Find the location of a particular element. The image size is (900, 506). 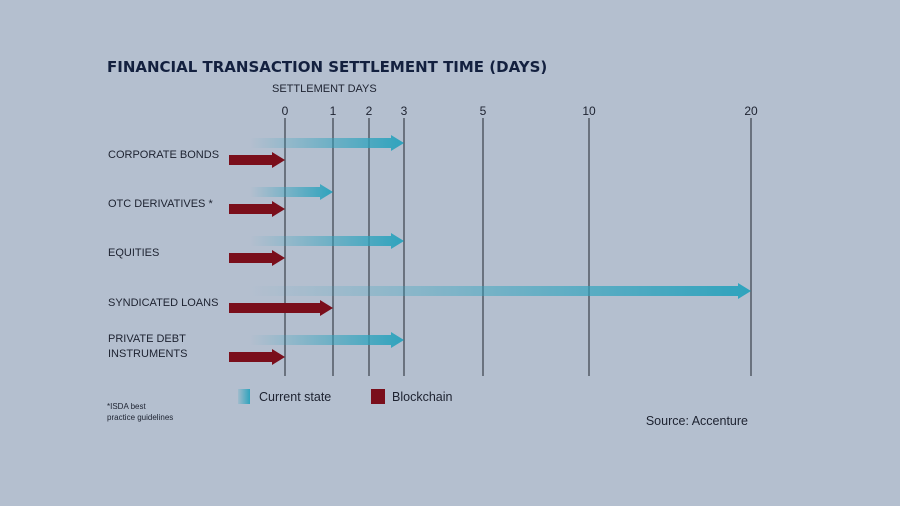

category-label: OTC DERIVATIVES * is located at coordinates (160, 204).